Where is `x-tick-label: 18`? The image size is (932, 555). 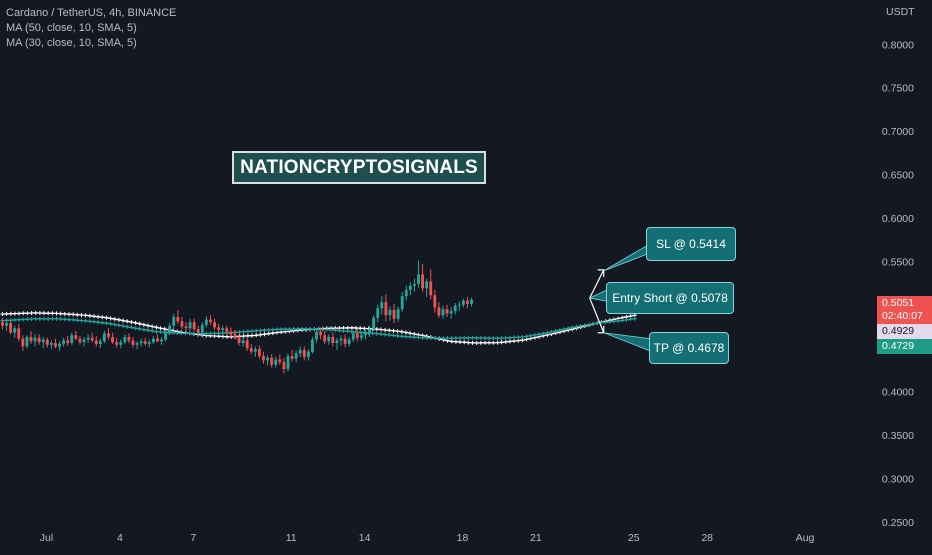 x-tick-label: 18 is located at coordinates (463, 538).